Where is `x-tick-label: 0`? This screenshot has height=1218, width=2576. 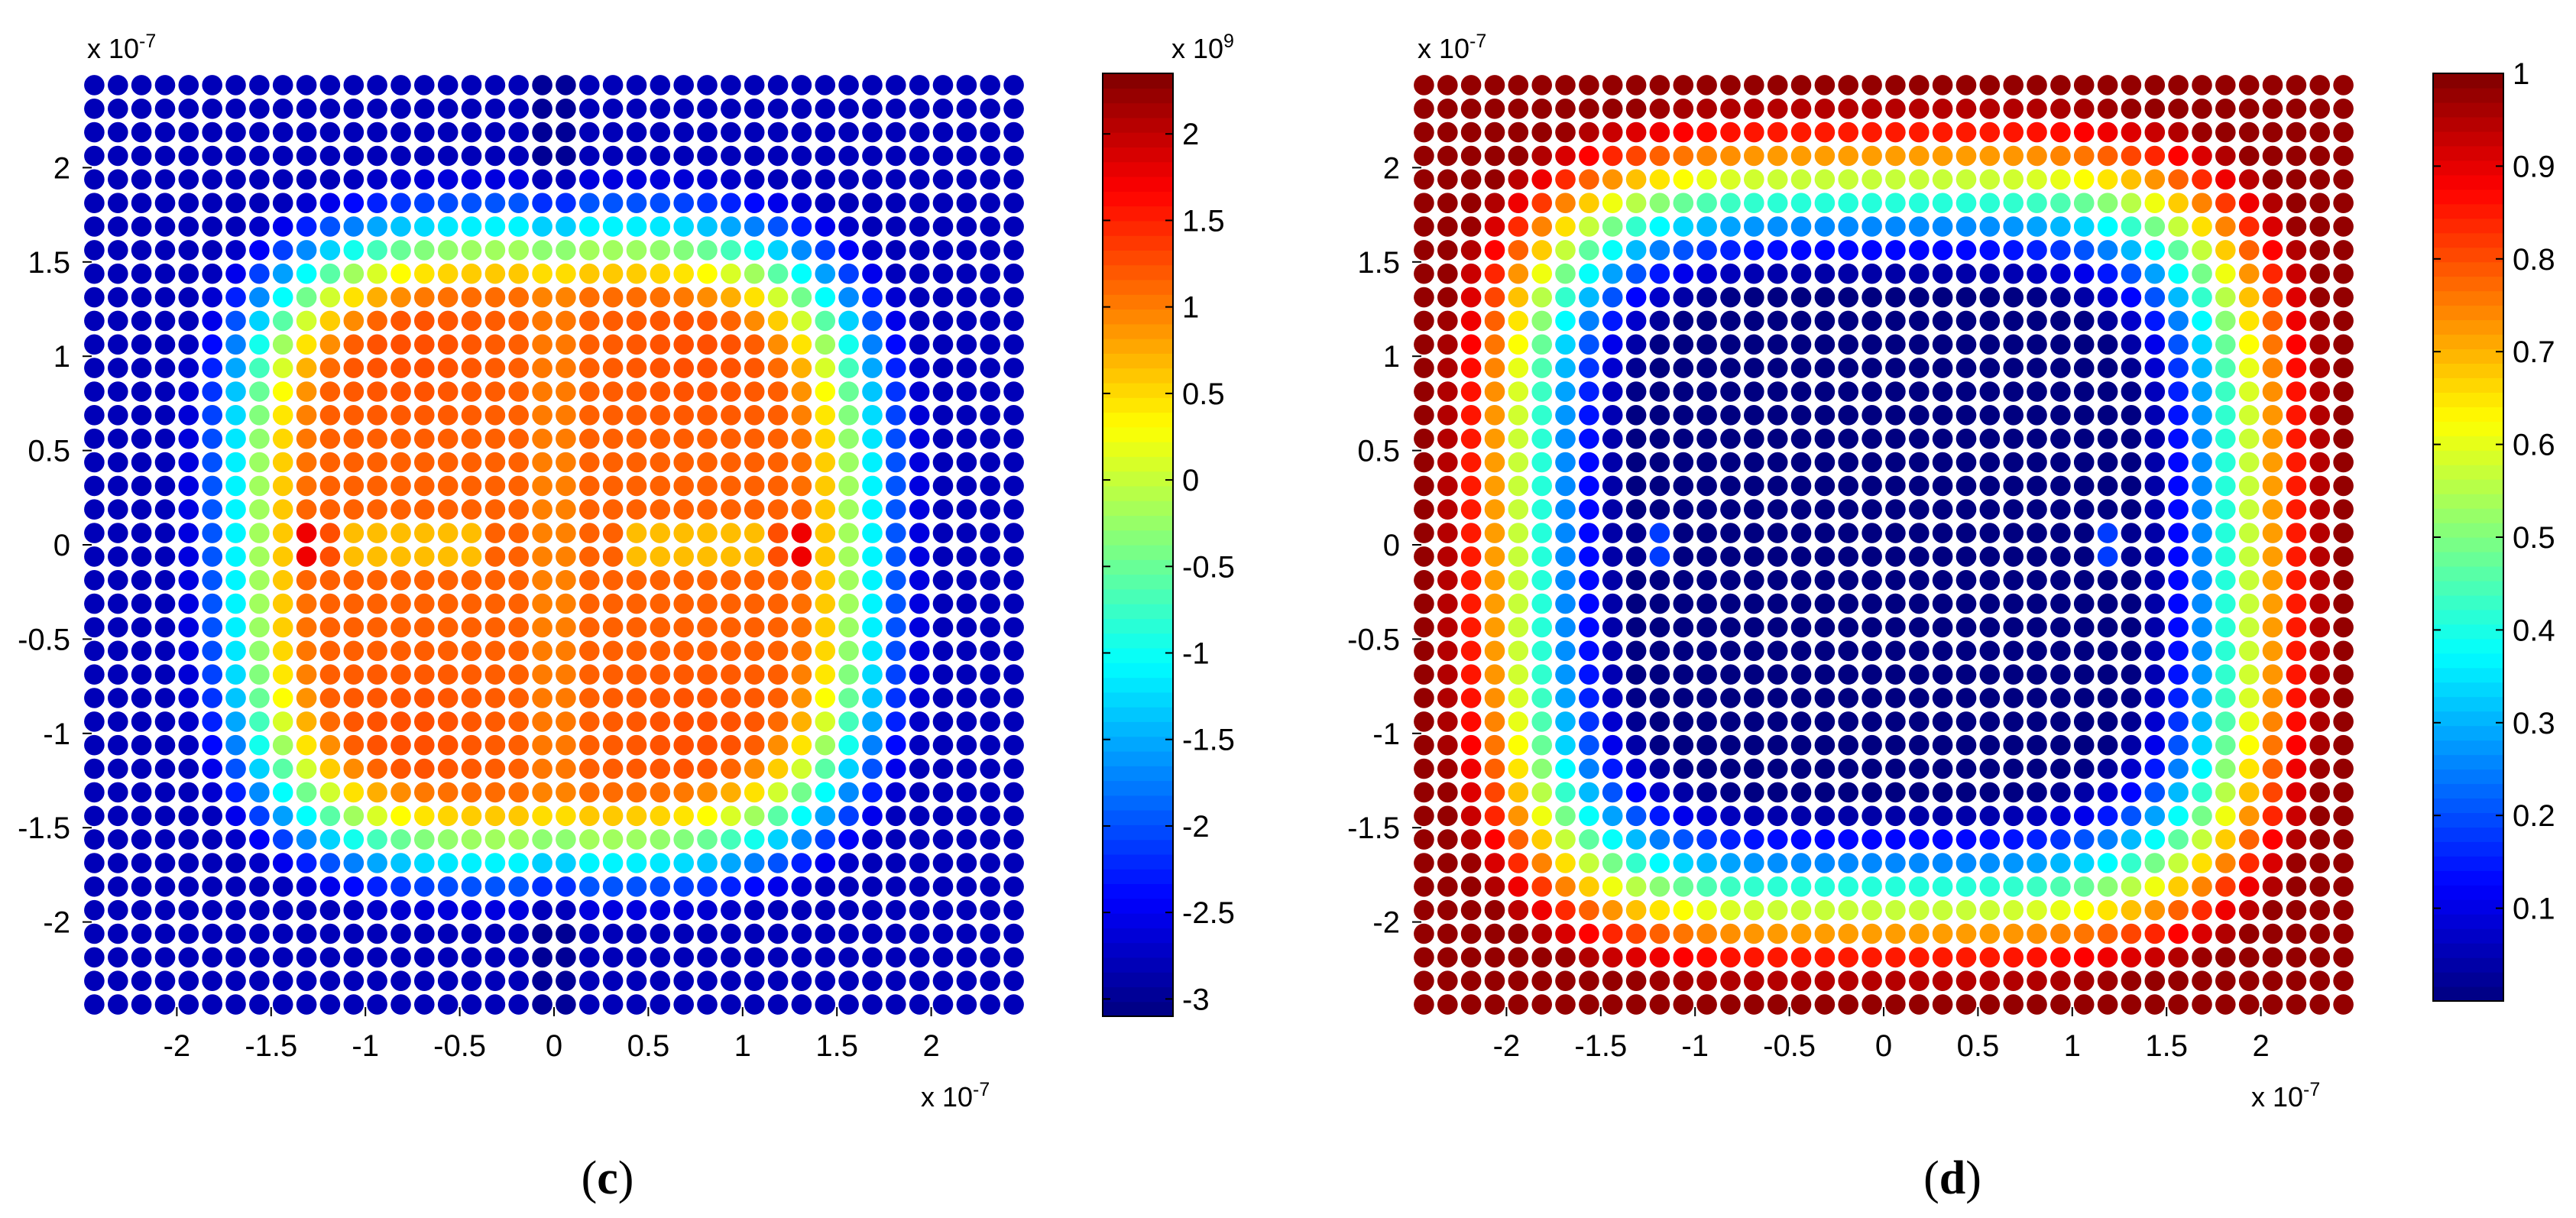
x-tick-label: 0 is located at coordinates (554, 1046).